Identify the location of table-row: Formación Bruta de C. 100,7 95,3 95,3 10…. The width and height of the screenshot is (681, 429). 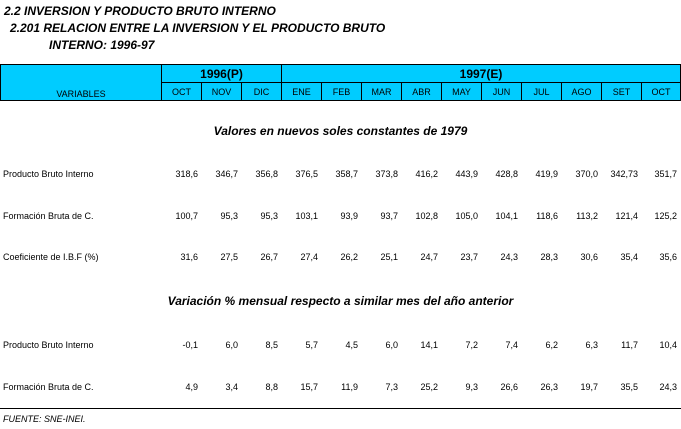
(340, 216).